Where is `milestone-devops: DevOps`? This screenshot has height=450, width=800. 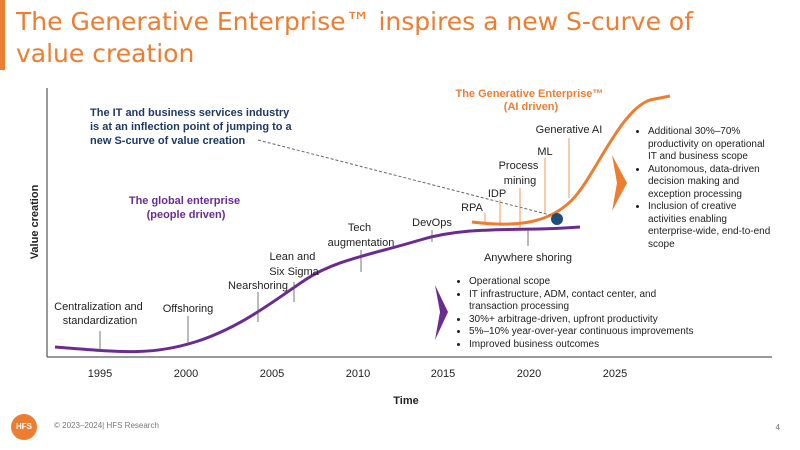 milestone-devops: DevOps is located at coordinates (432, 223).